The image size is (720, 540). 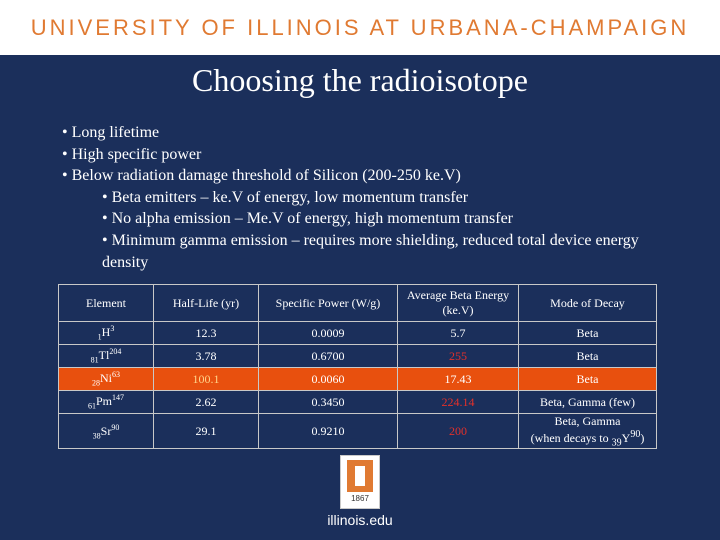 What do you see at coordinates (360, 520) in the screenshot?
I see `footer-url: illinois.edu` at bounding box center [360, 520].